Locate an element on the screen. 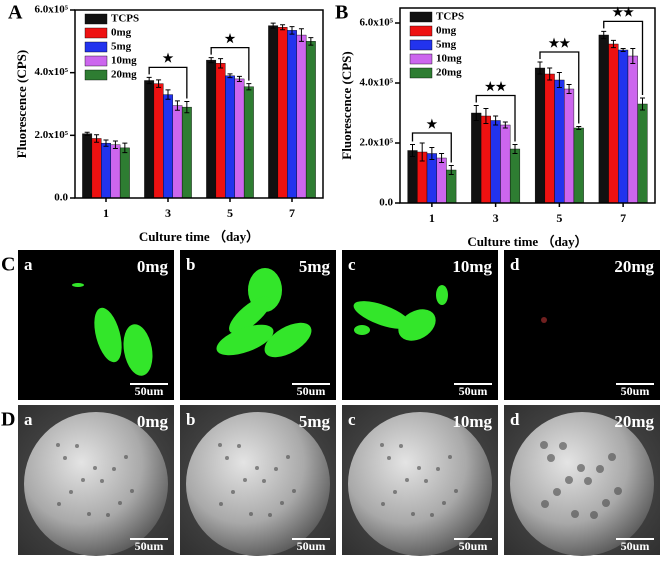 The image size is (662, 565). dose-label: 0mg is located at coordinates (153, 421).